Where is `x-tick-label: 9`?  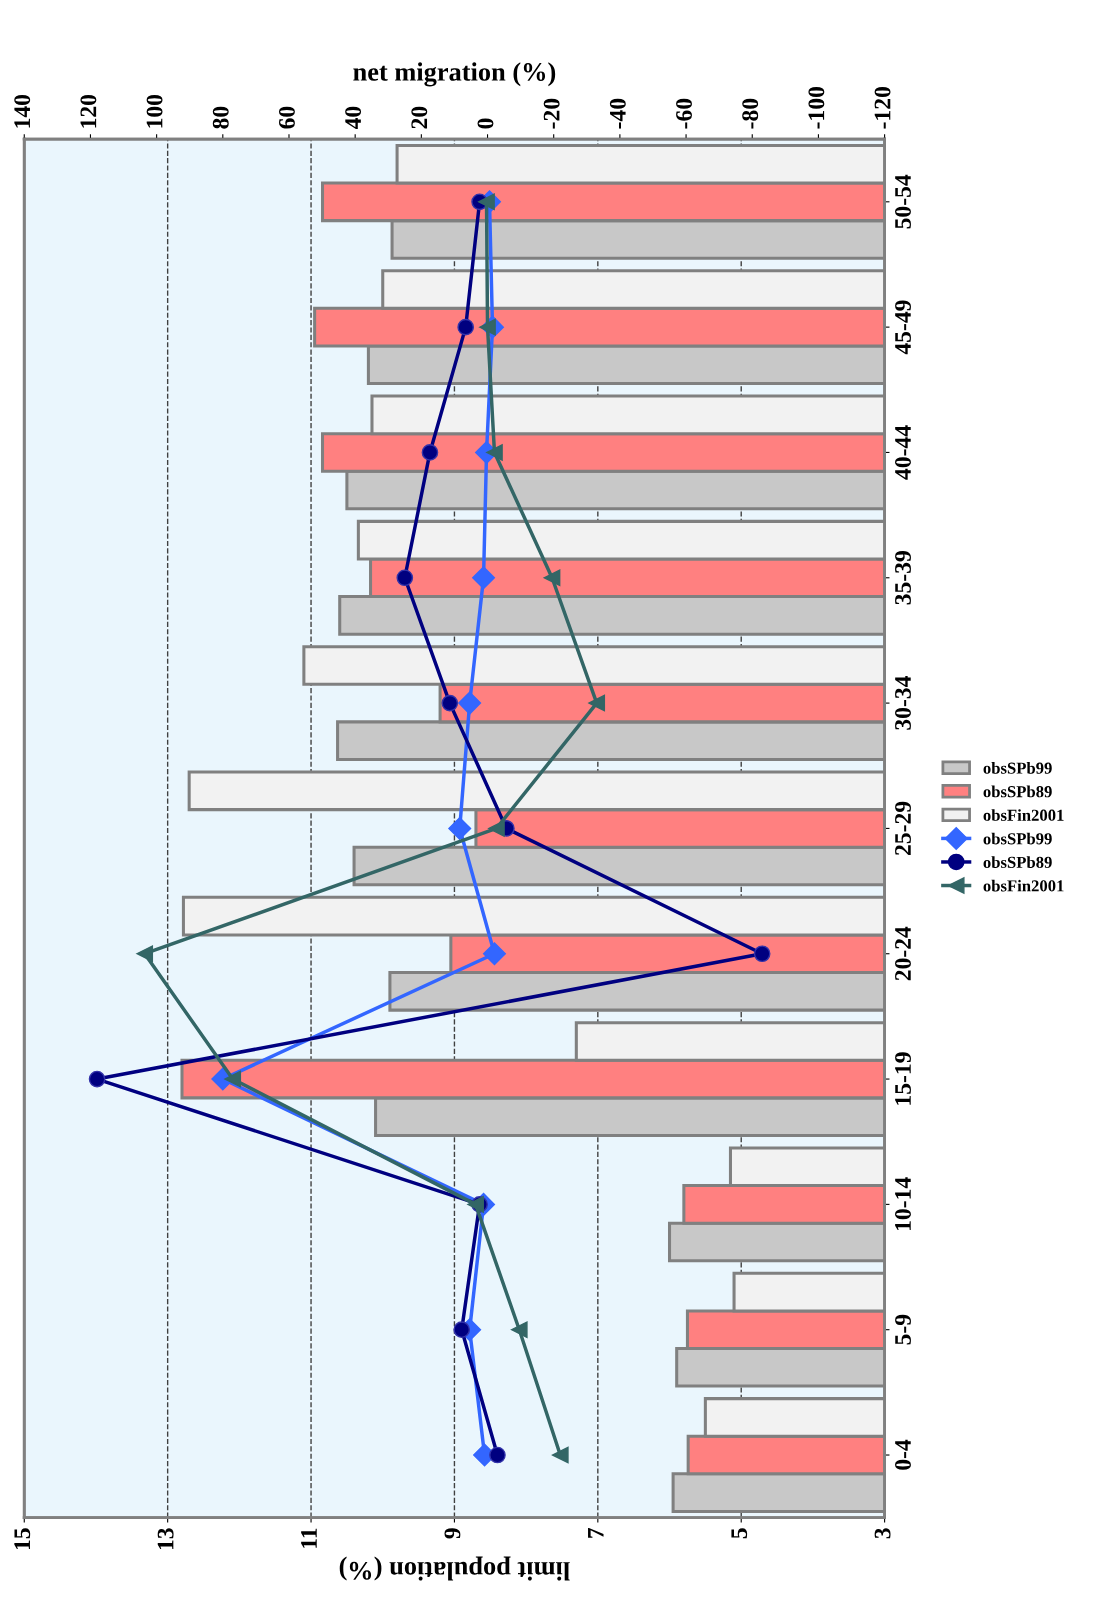
x-tick-label: 9 is located at coordinates (452, 1533).